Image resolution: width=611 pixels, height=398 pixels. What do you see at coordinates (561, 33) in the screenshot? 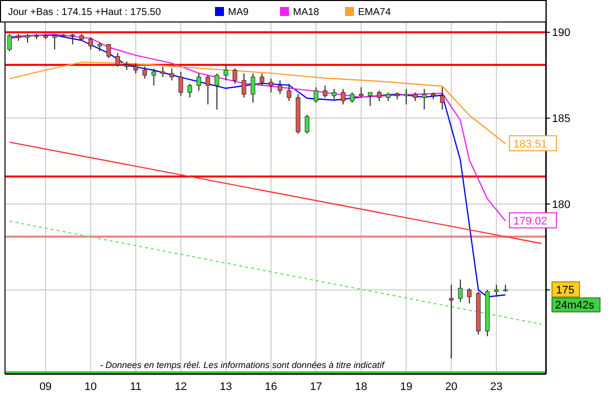
I see `y-tick-label: 190` at bounding box center [561, 33].